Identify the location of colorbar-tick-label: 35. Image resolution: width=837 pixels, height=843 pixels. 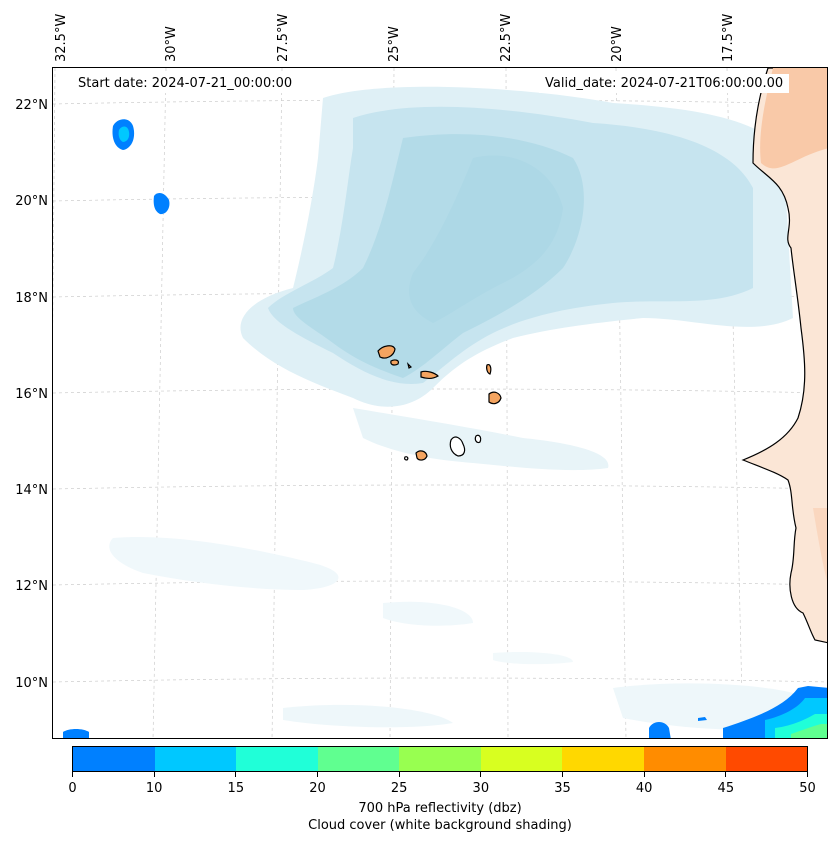
(562, 788).